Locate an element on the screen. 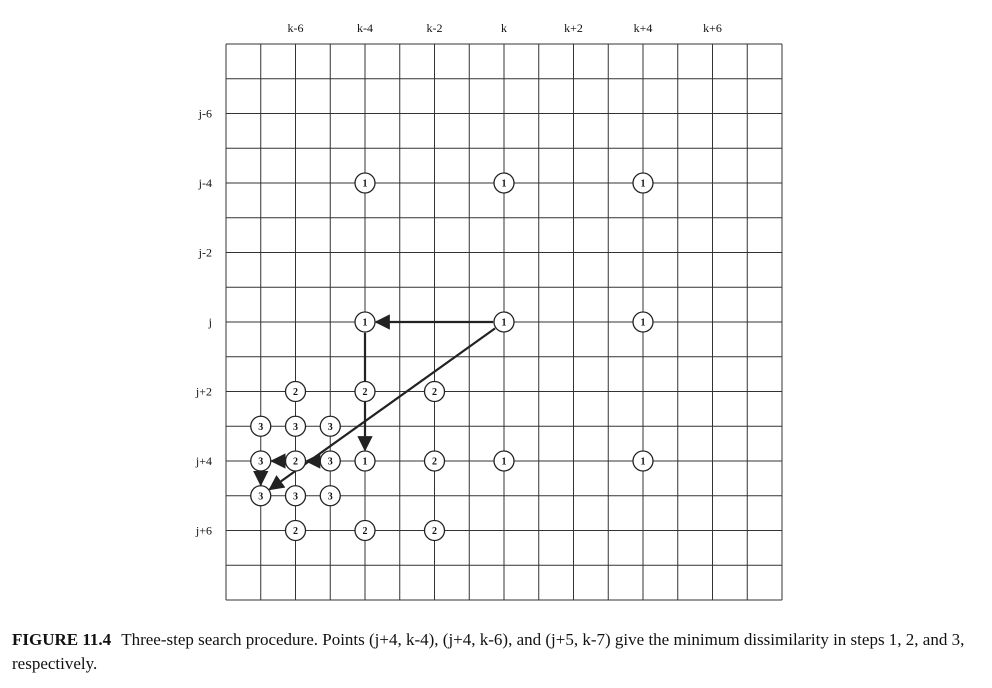 The width and height of the screenshot is (992, 688). row-label: j is located at coordinates (210, 322).